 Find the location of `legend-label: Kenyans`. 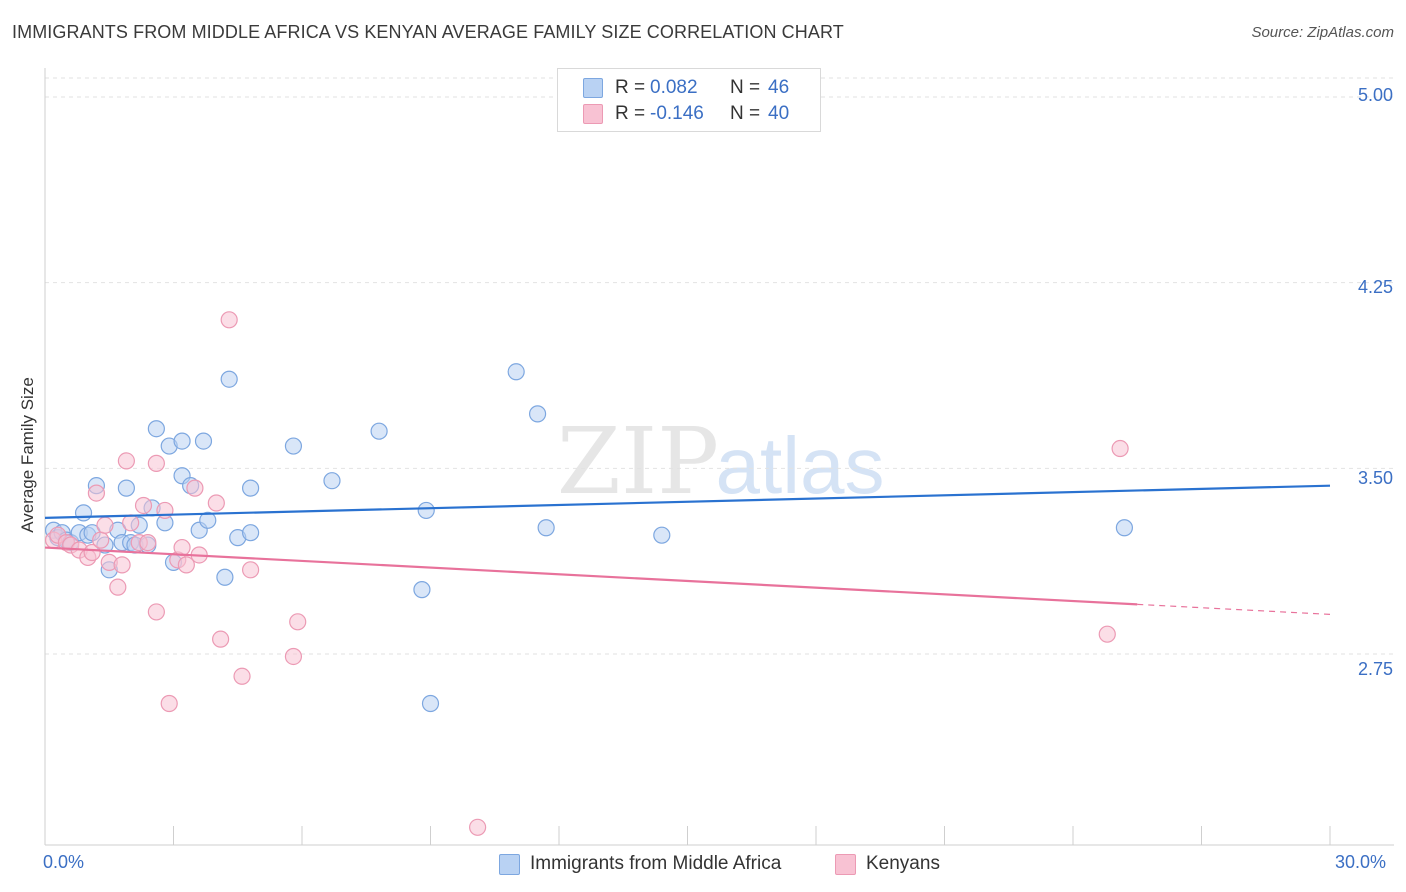

legend-label: Kenyans is located at coordinates (903, 863).